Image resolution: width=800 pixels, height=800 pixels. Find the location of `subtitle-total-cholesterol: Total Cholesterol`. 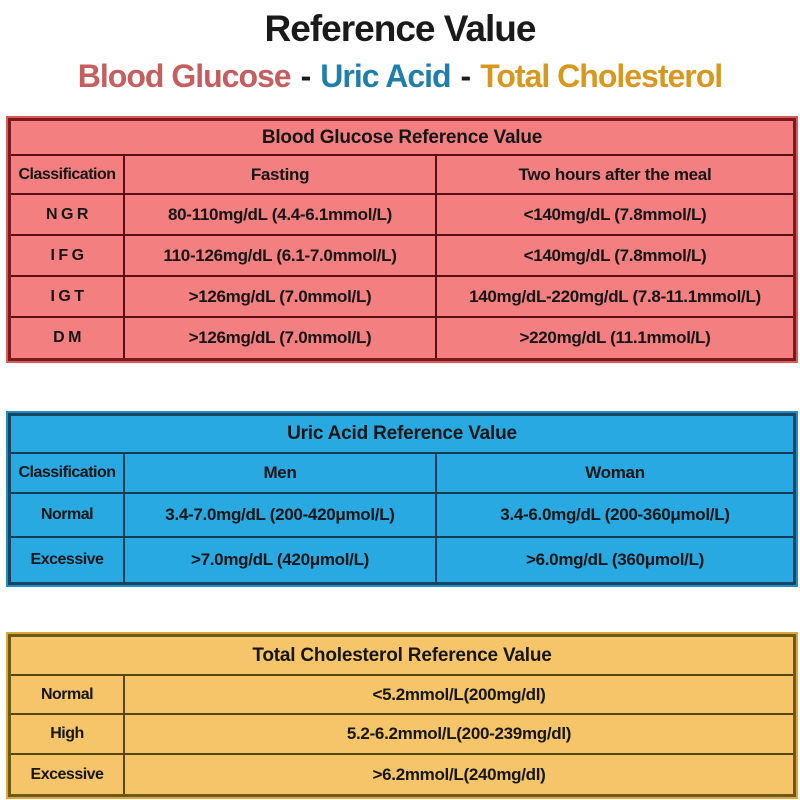

subtitle-total-cholesterol: Total Cholesterol is located at coordinates (601, 76).